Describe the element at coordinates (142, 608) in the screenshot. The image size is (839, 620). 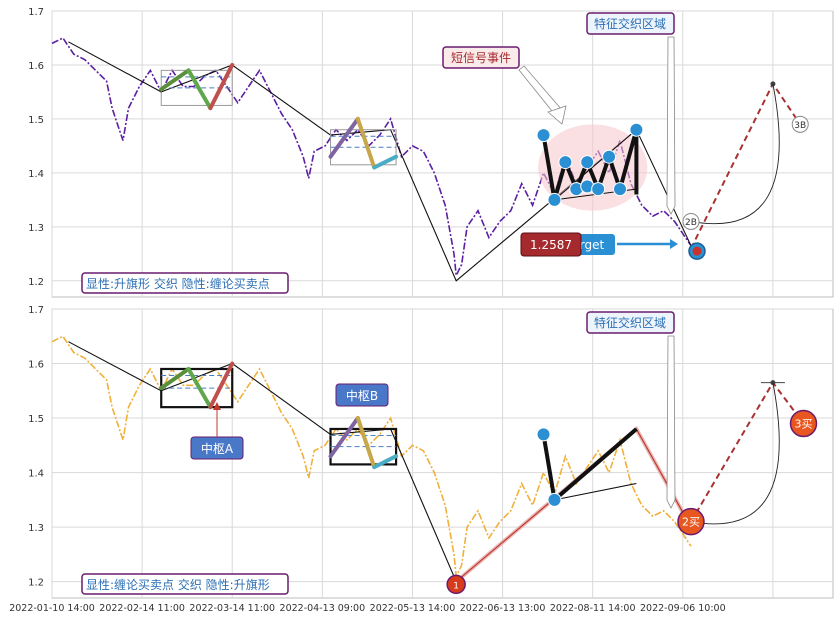
I see `x-tick-label: 2022-02-14 11:00` at that location.